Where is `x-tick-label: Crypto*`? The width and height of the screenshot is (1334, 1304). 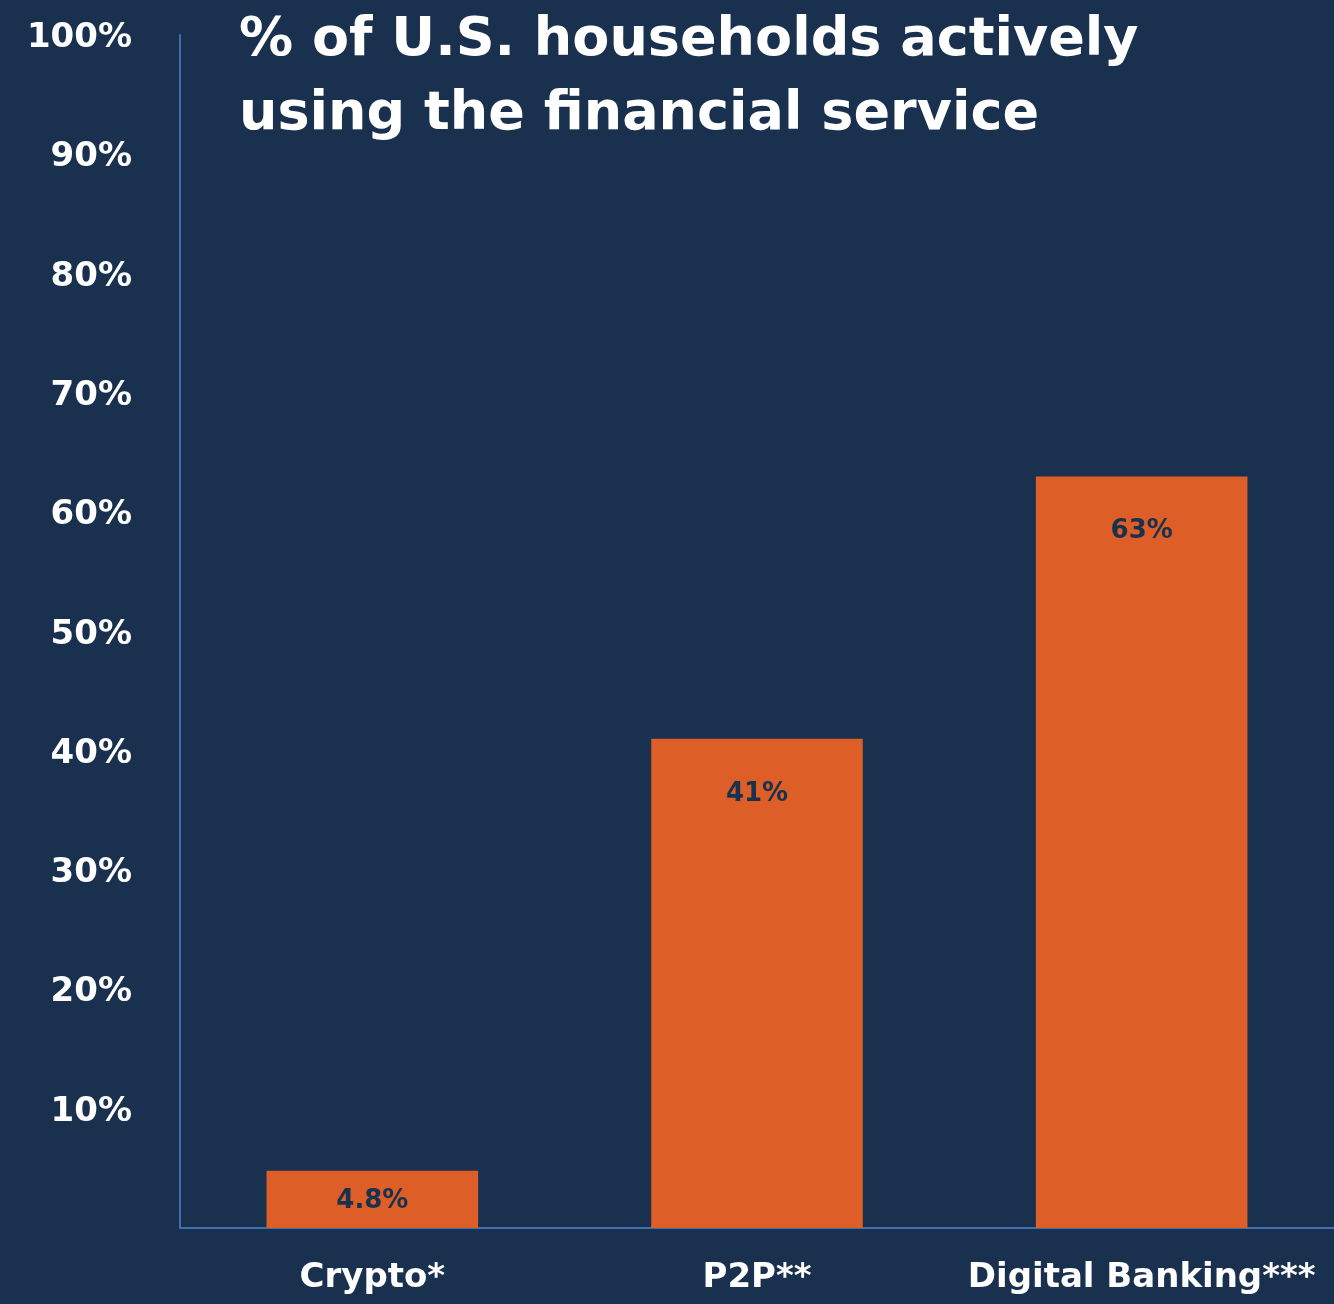 x-tick-label: Crypto* is located at coordinates (372, 1275).